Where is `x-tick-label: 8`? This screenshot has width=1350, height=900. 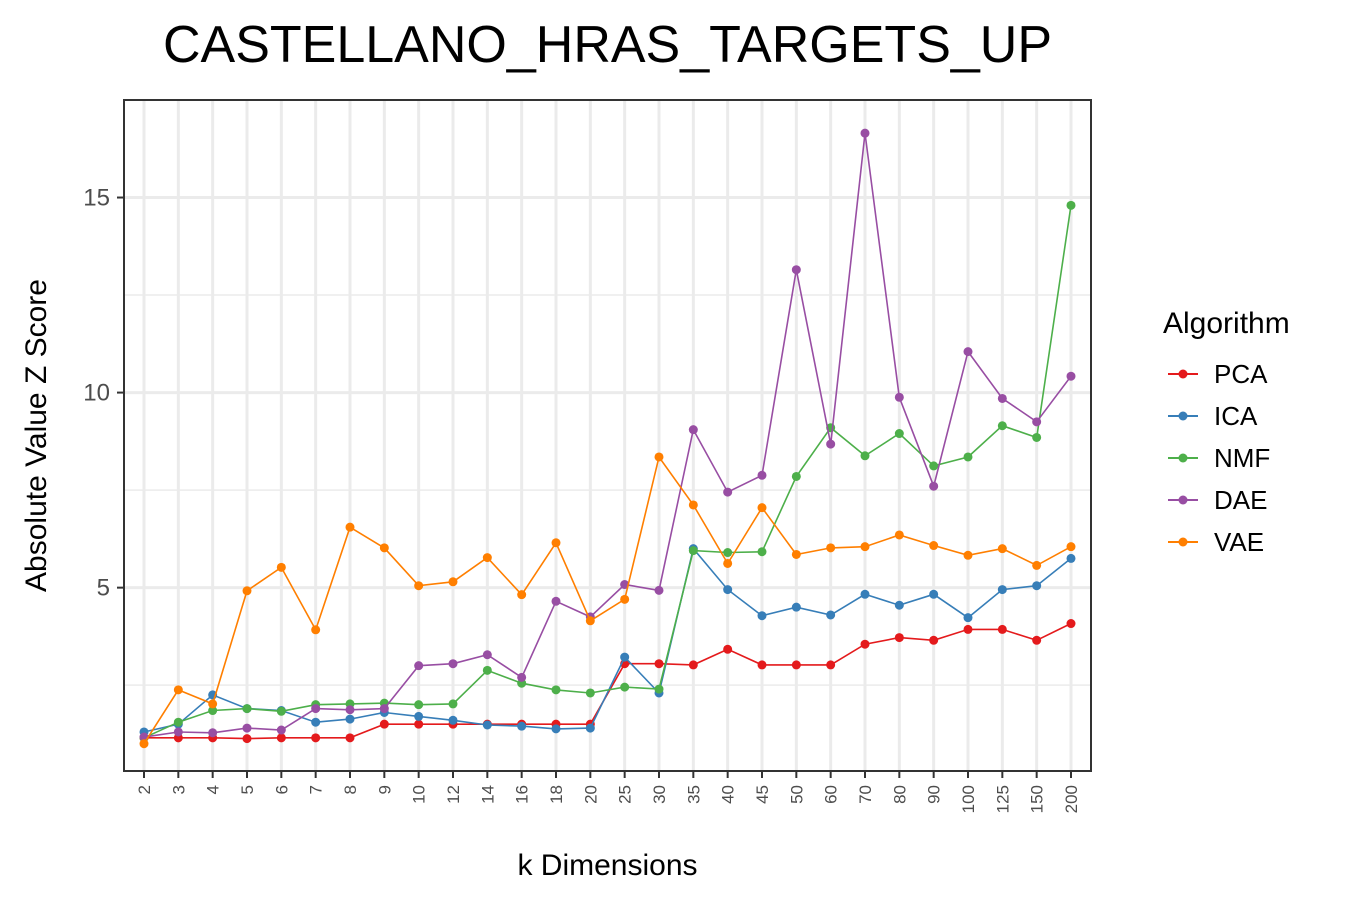
x-tick-label: 8 is located at coordinates (350, 789).